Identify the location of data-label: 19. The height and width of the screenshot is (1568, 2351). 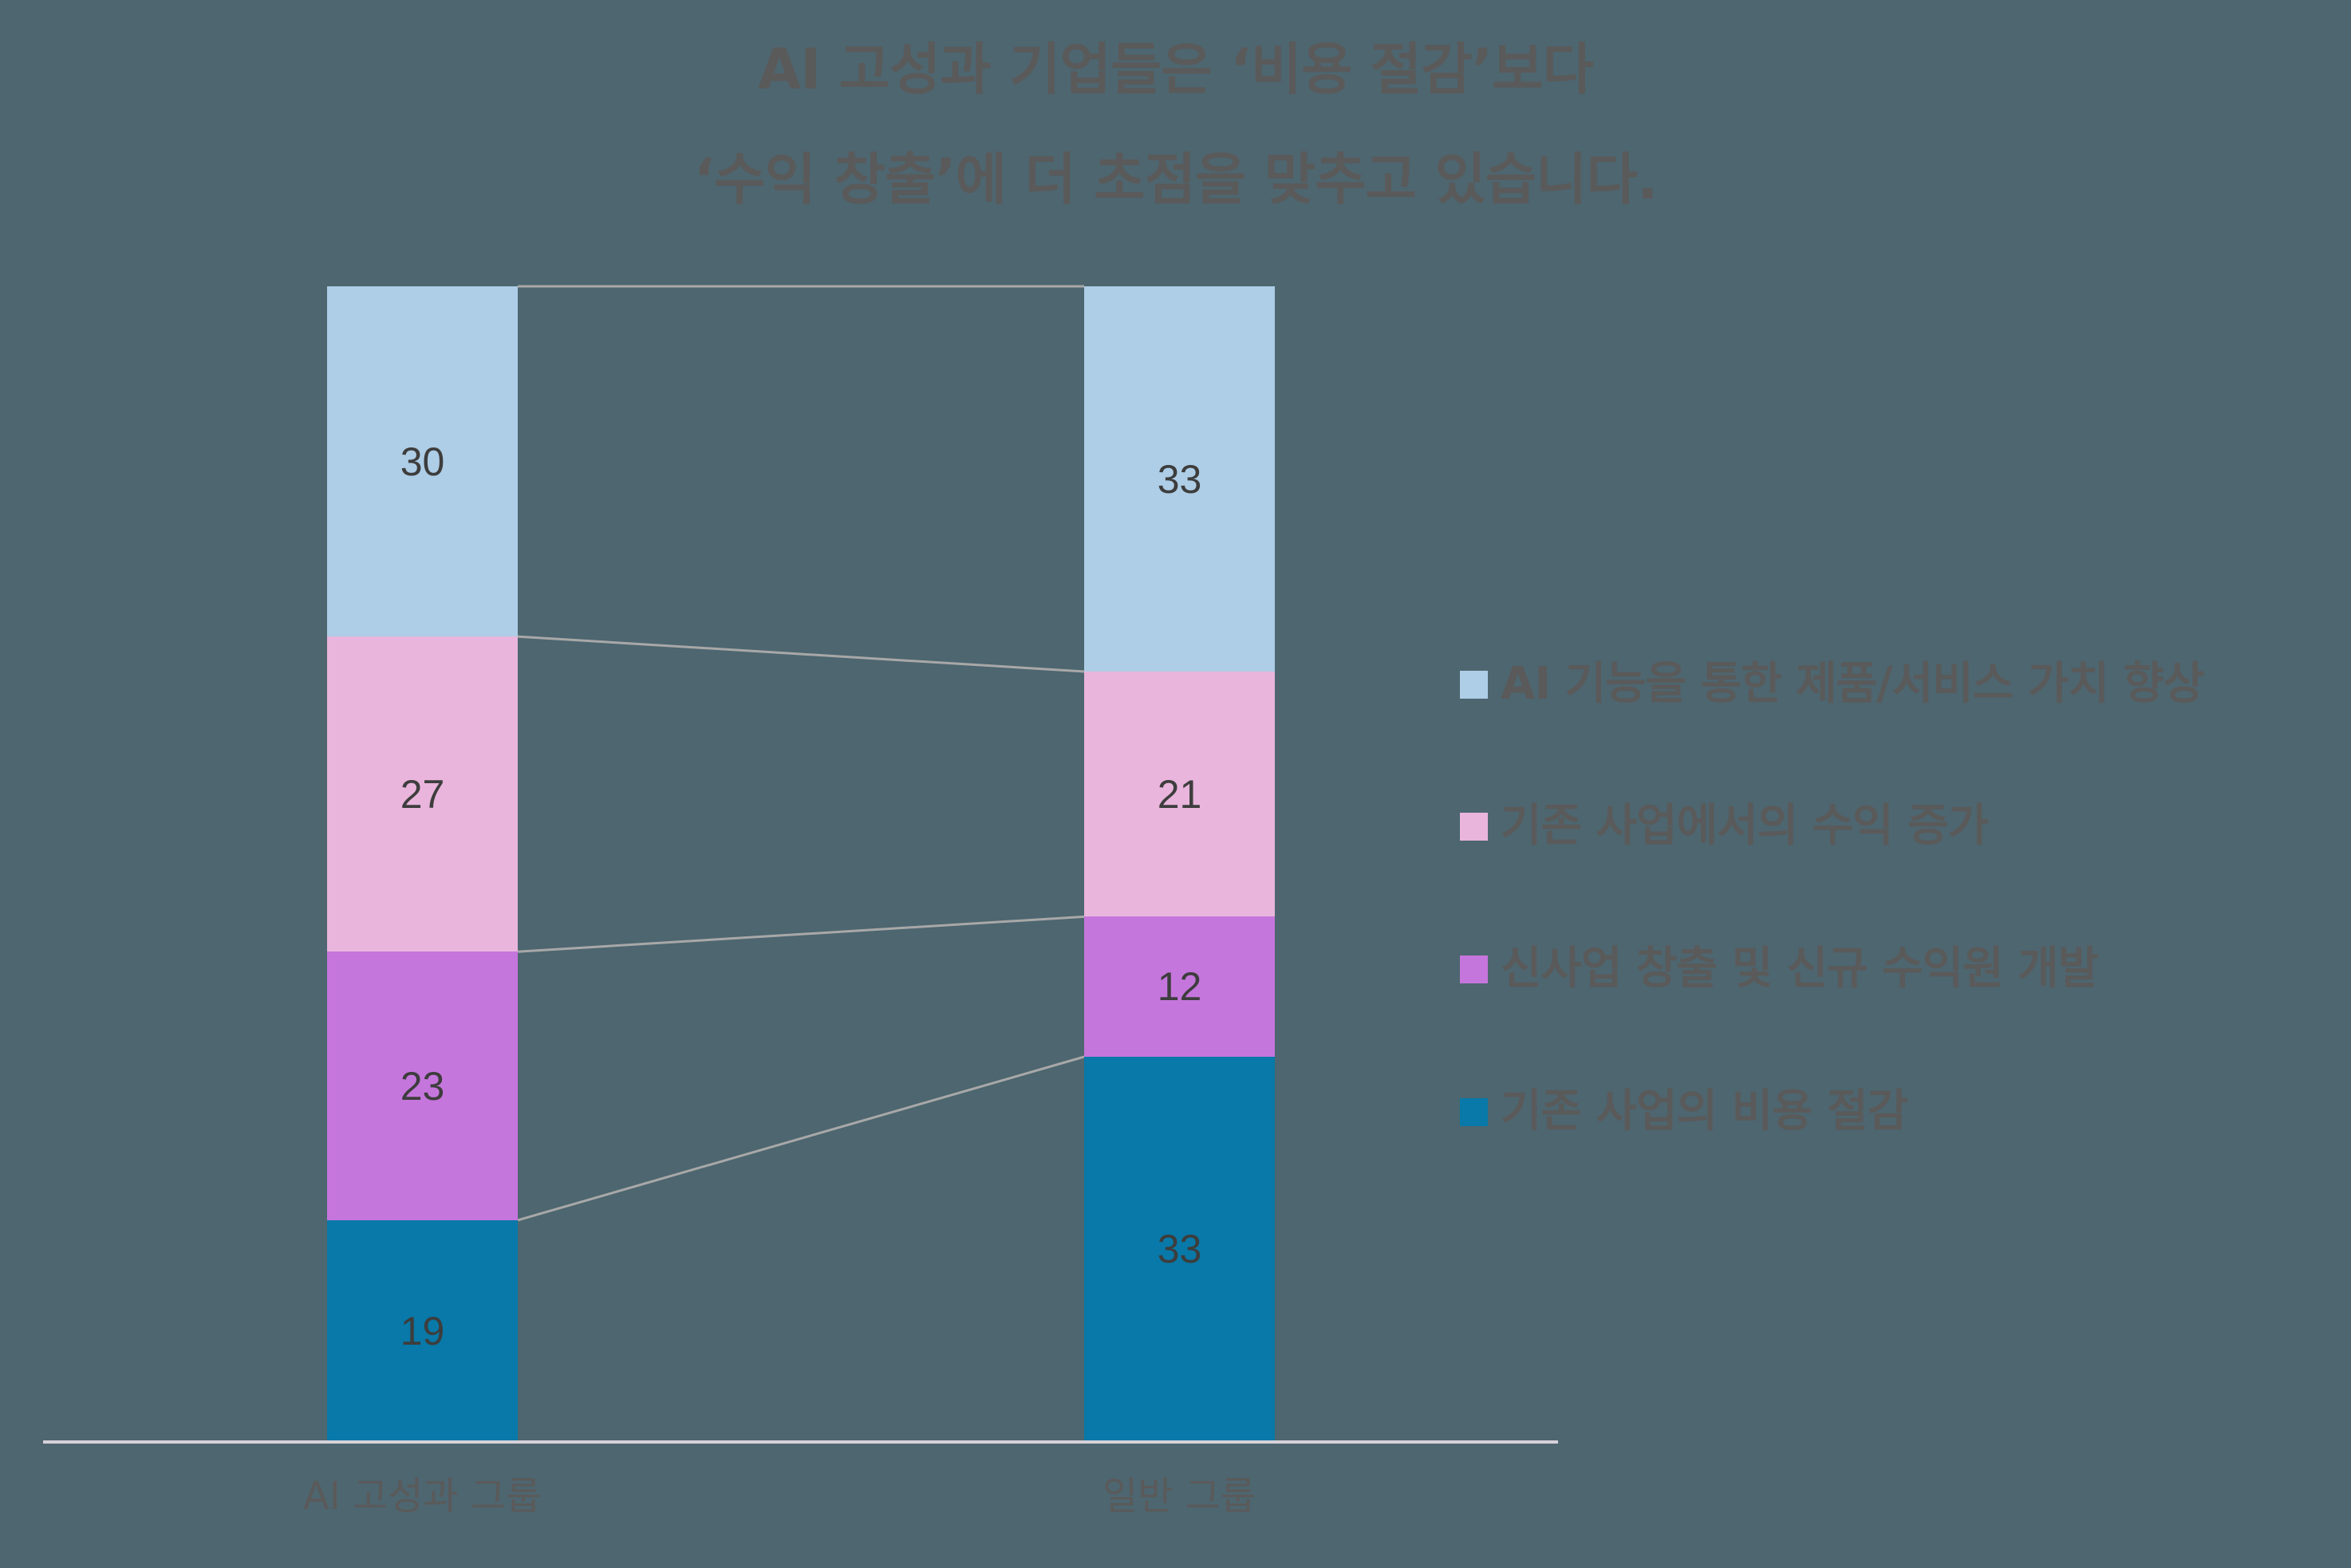
(422, 1330).